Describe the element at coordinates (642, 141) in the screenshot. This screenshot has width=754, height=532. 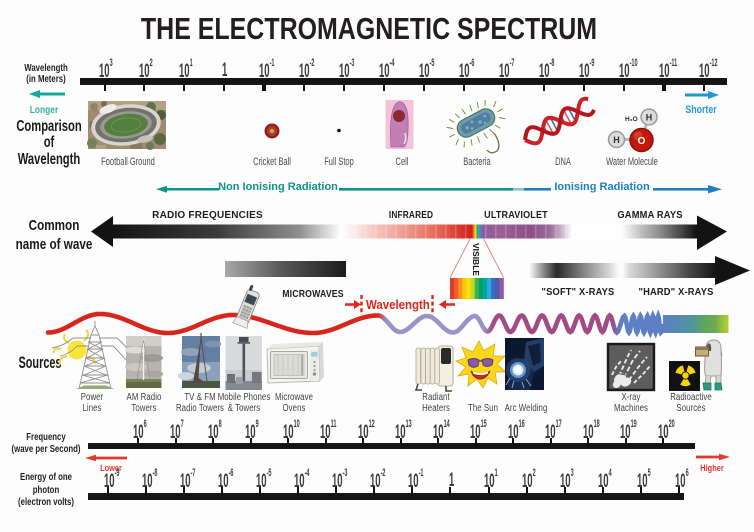
I see `svg-text: O` at that location.